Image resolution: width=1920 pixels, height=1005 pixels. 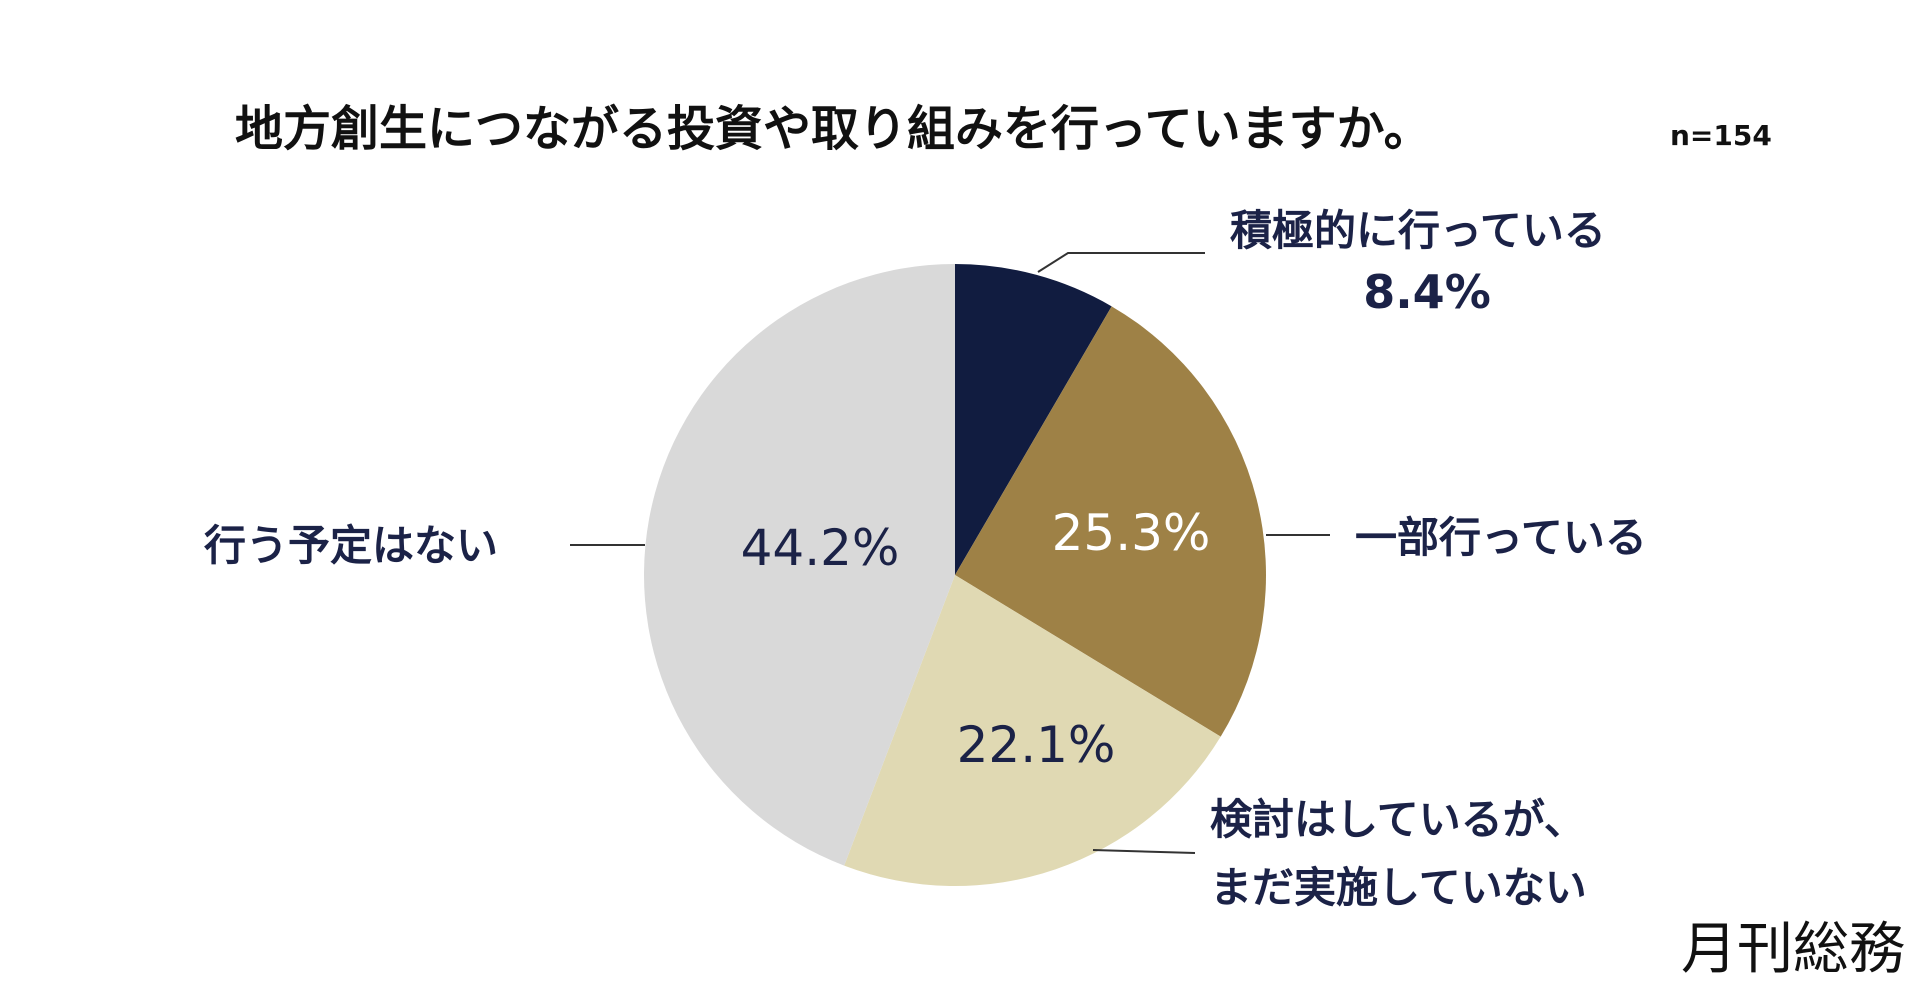 I want to click on percent-label-active: 8.4%, so click(x=1427, y=292).